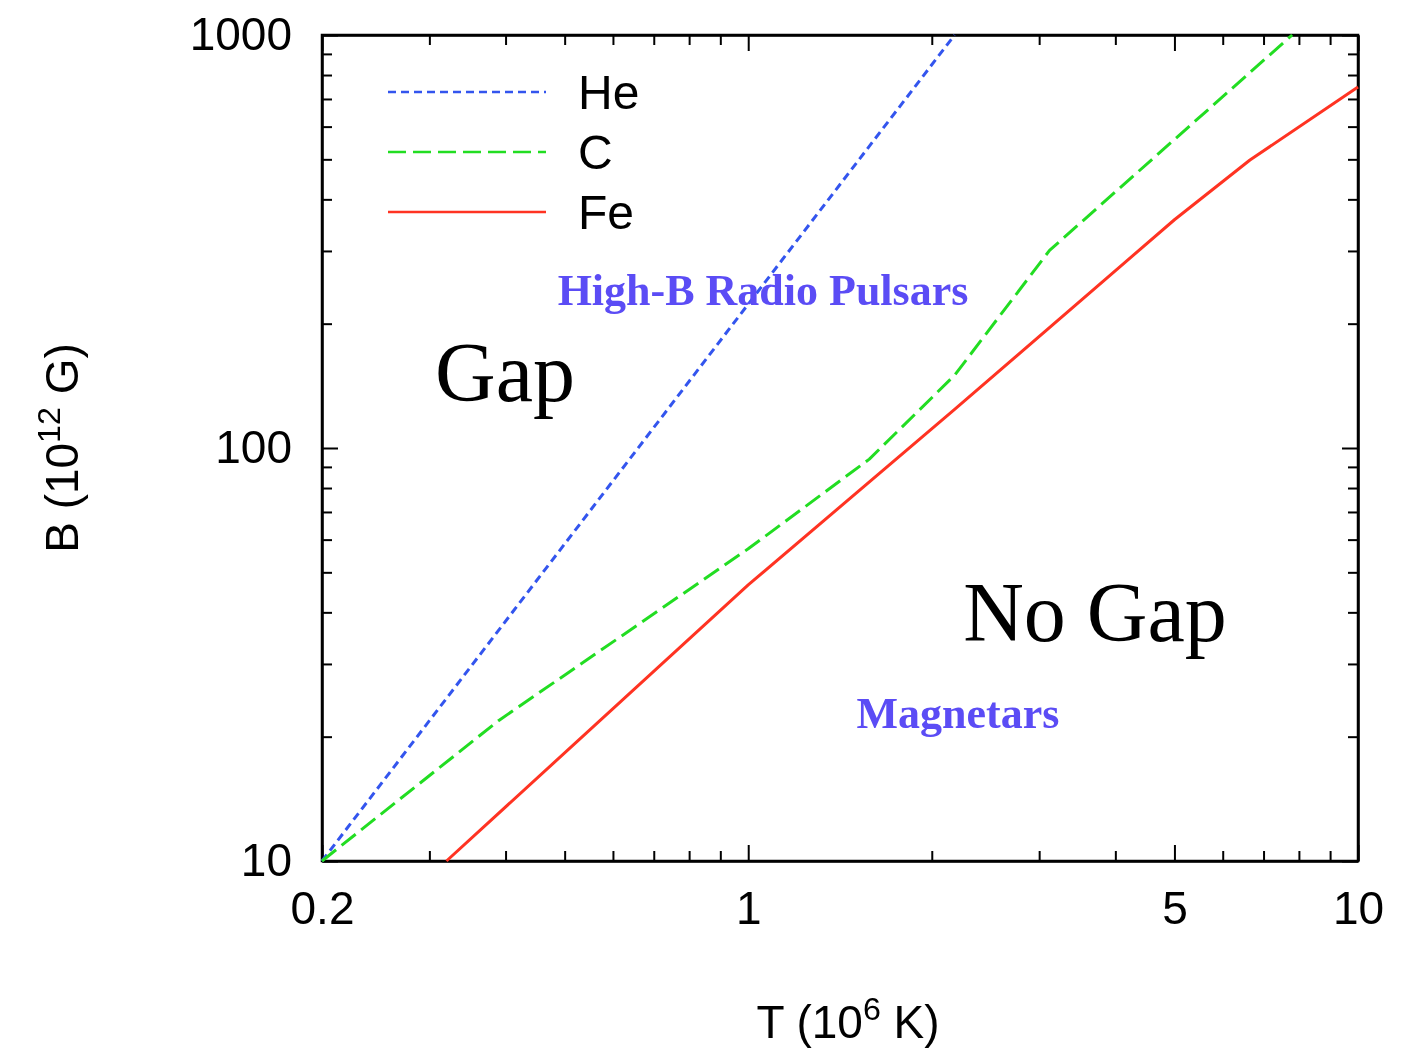 The height and width of the screenshot is (1049, 1402). Describe the element at coordinates (253, 447) in the screenshot. I see `y-tick-label: 100` at that location.